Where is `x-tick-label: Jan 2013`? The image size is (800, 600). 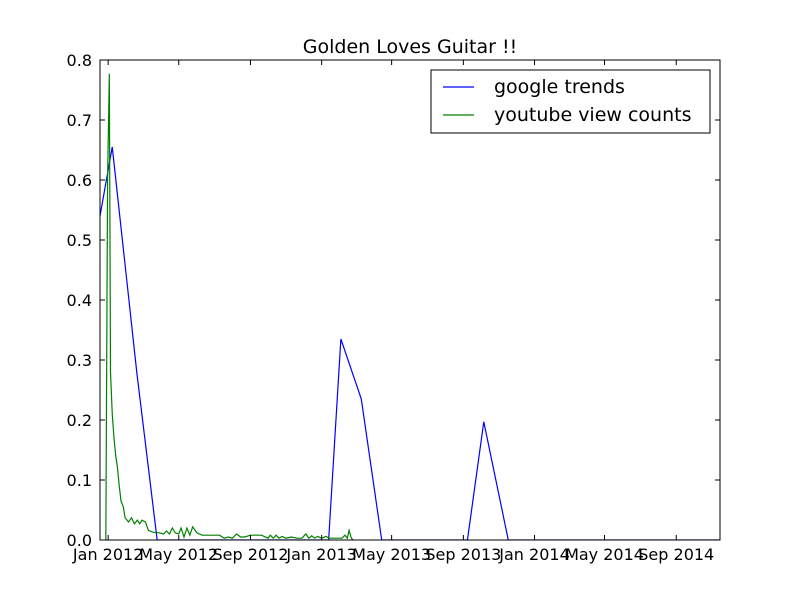 x-tick-label: Jan 2013 is located at coordinates (320, 554).